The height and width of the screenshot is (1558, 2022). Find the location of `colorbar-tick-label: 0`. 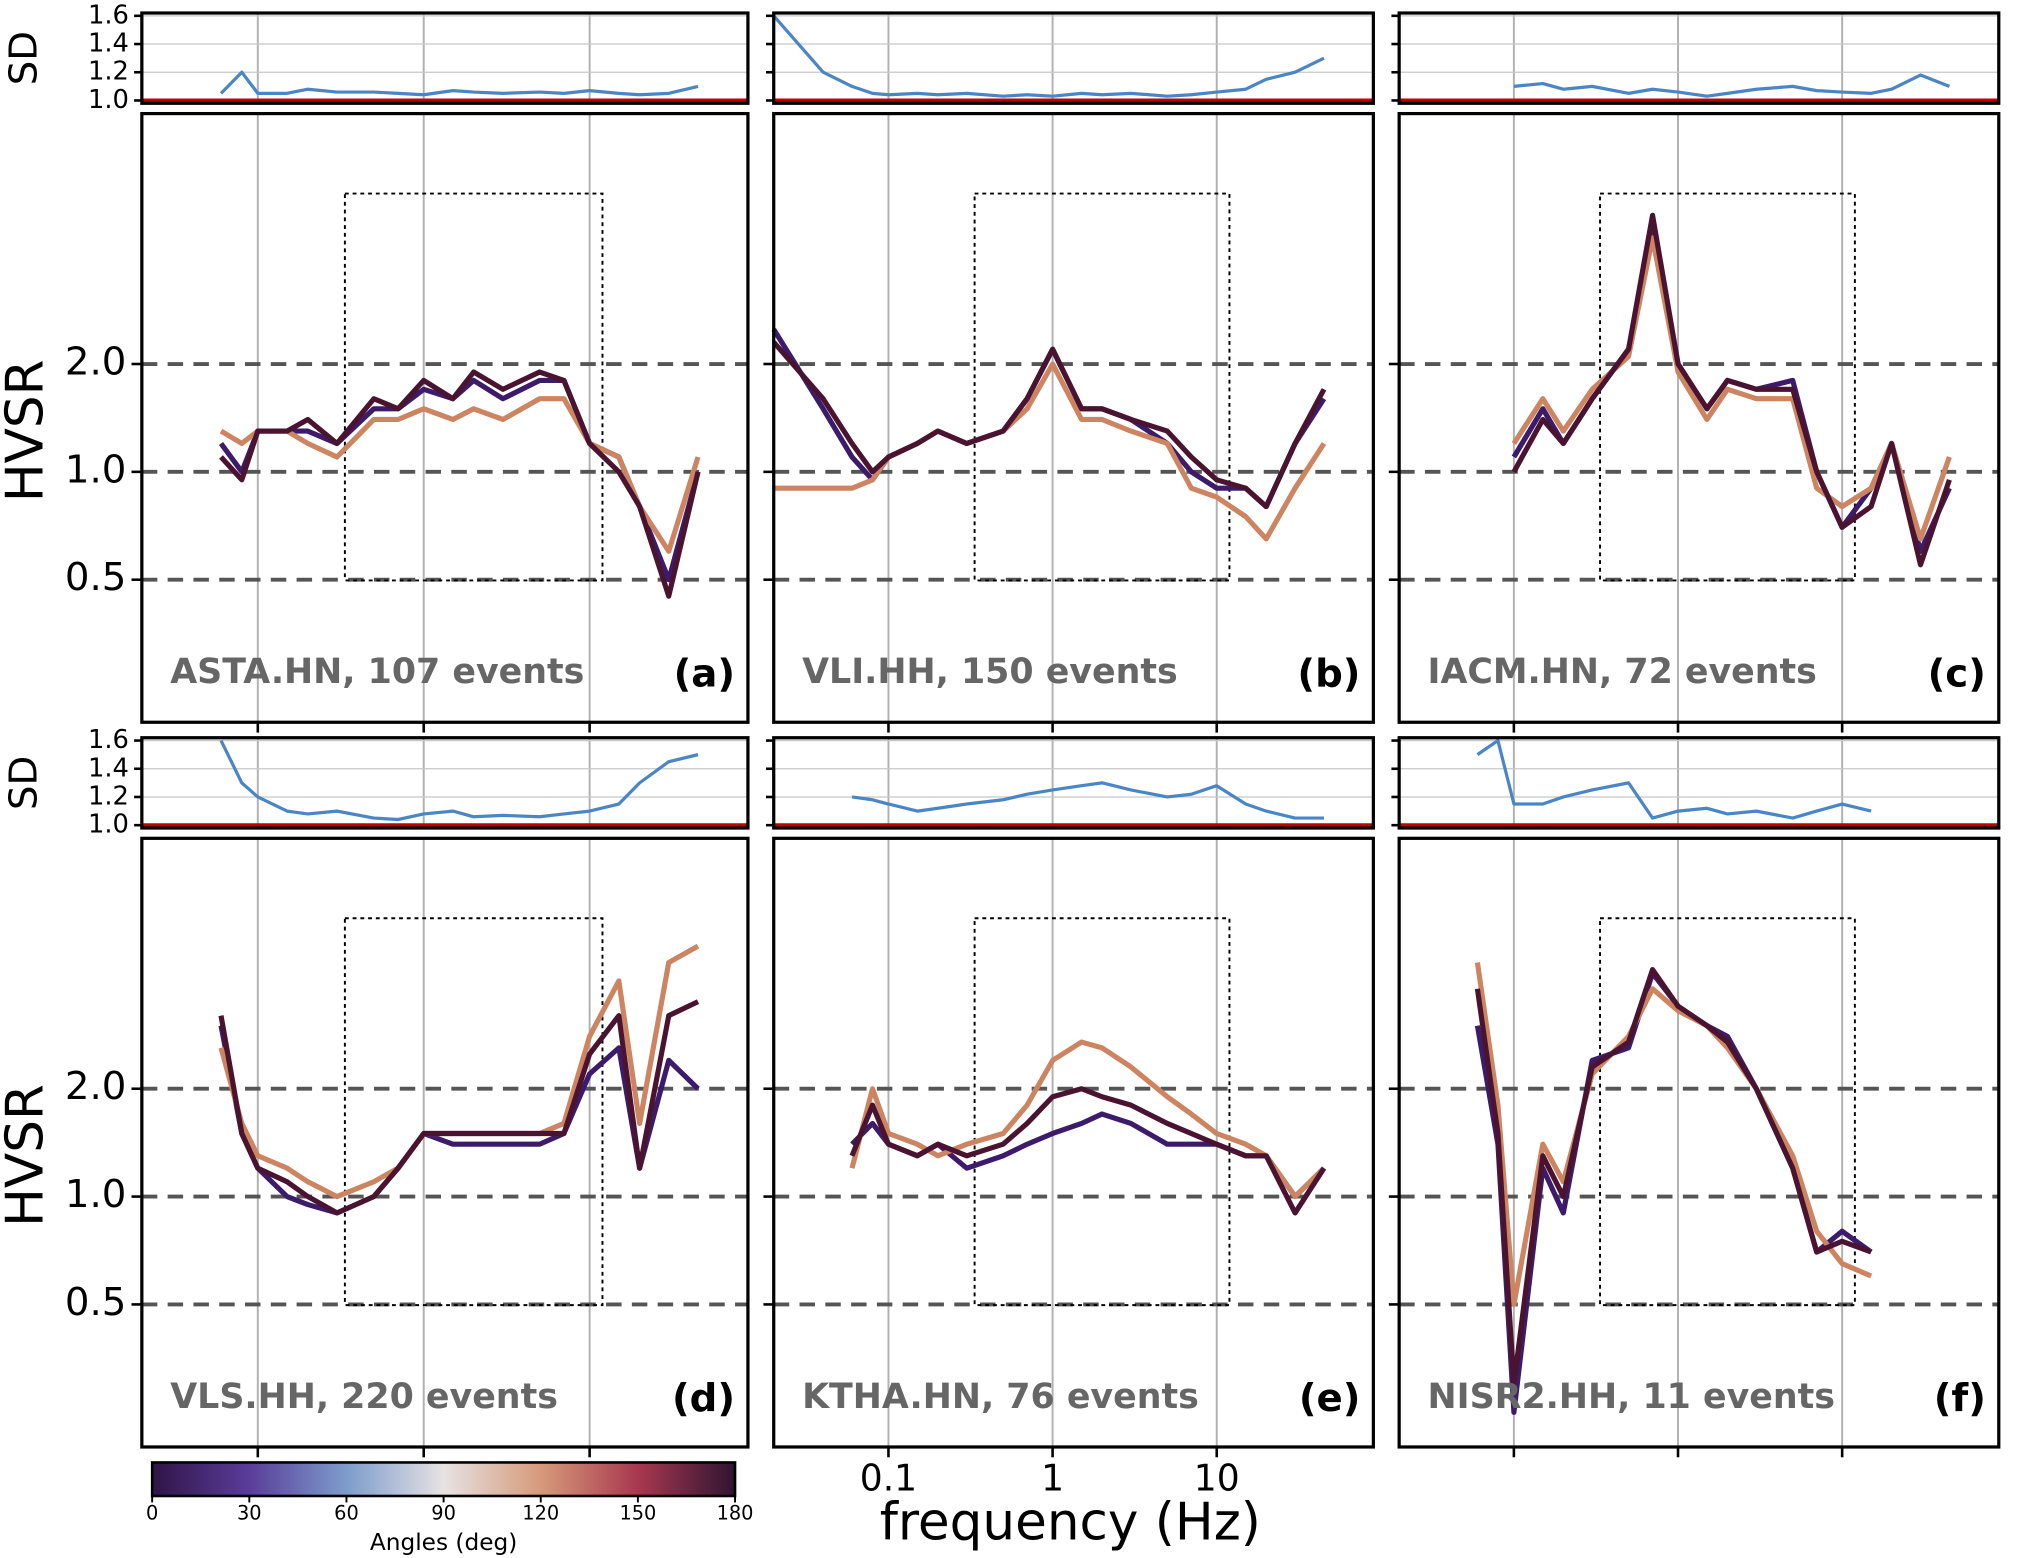

colorbar-tick-label: 0 is located at coordinates (152, 1513).